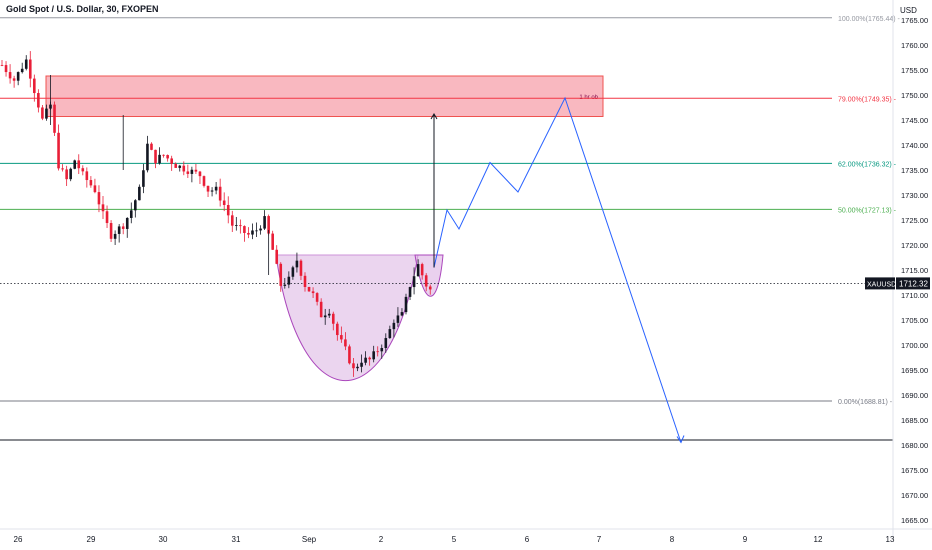 The image size is (932, 550). Describe the element at coordinates (163, 539) in the screenshot. I see `time-tick-label: 30` at that location.